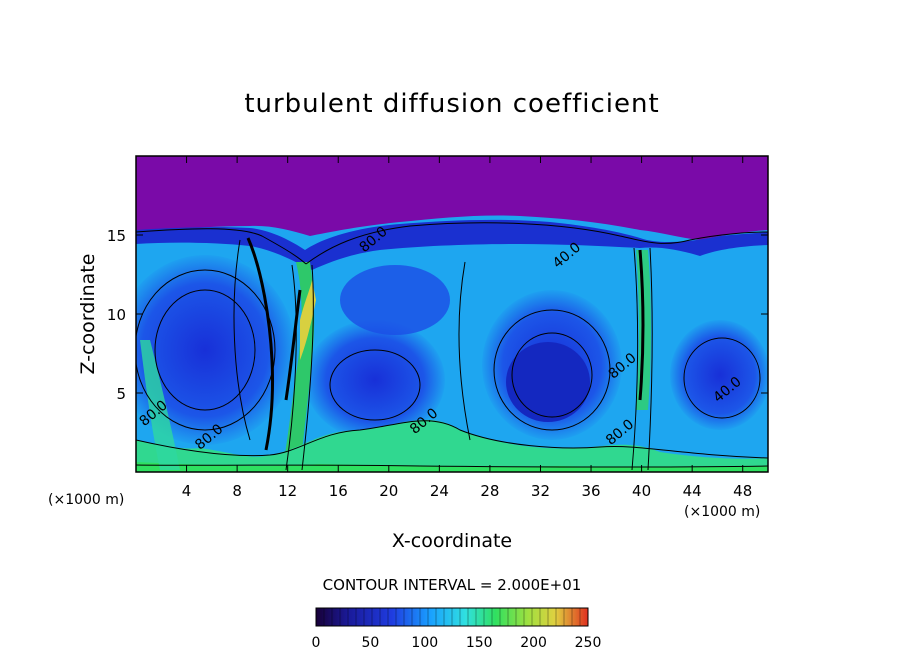  I want to click on x-axis-unit-right: (×1000 m), so click(722, 512).